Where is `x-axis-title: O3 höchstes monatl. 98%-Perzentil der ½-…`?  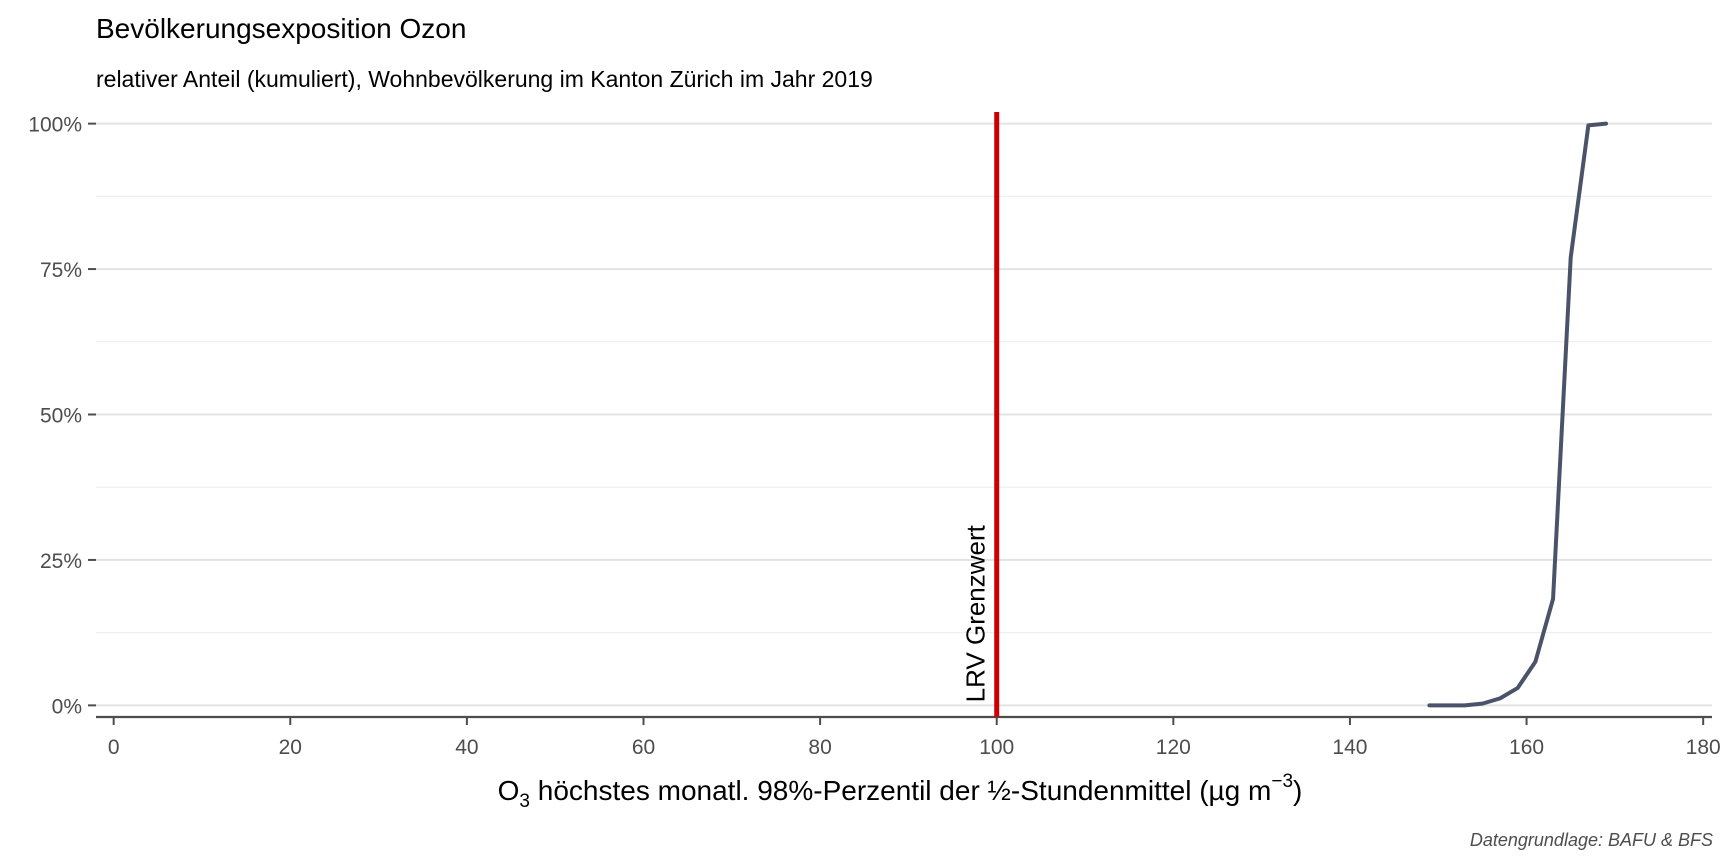 x-axis-title: O3 höchstes monatl. 98%-Perzentil der ½-… is located at coordinates (900, 791).